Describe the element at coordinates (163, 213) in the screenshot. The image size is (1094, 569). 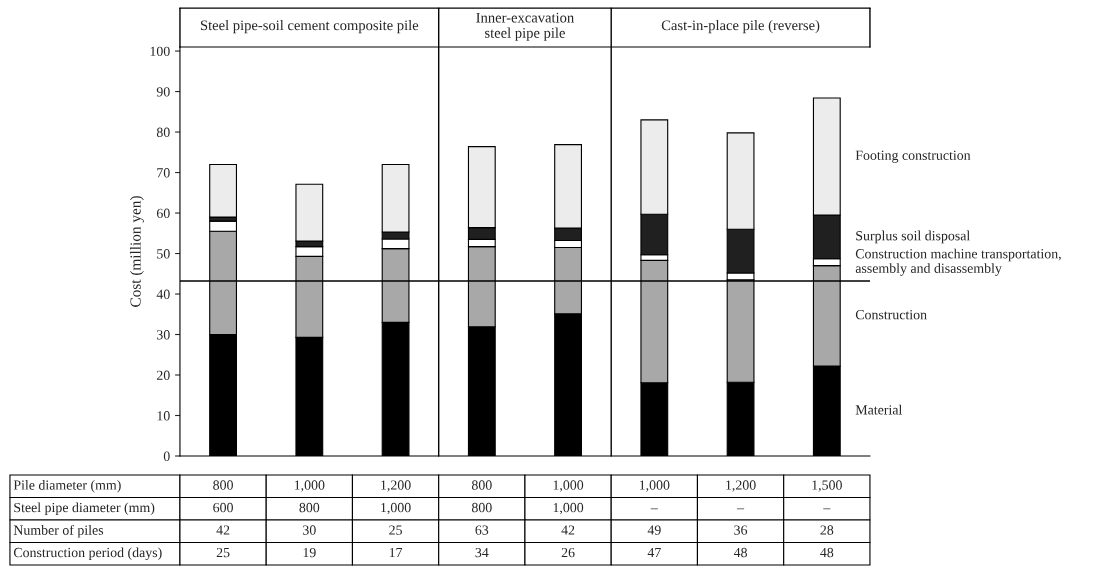
I see `y-tick-label: 60` at that location.